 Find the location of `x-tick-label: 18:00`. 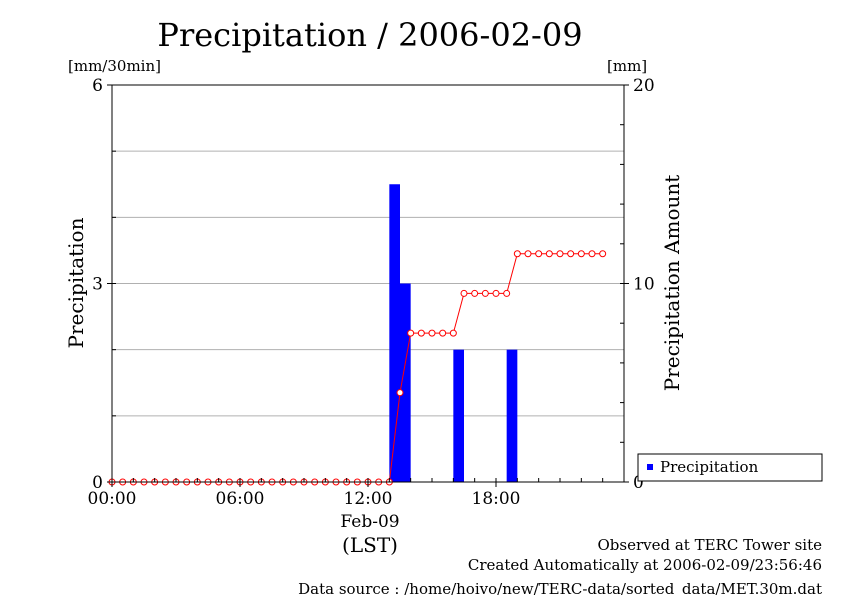

x-tick-label: 18:00 is located at coordinates (496, 499).